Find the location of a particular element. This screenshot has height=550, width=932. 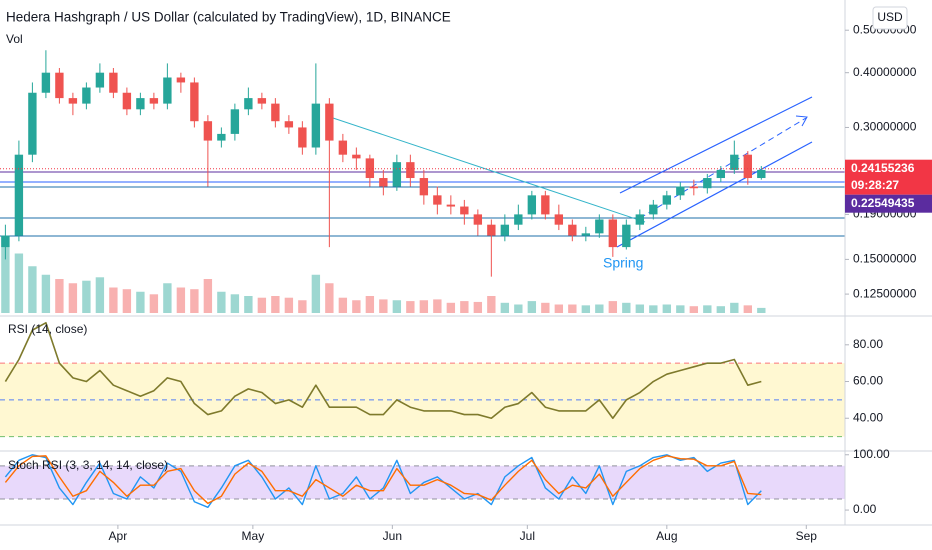

last-price-label: 0.24155236 is located at coordinates (883, 168).